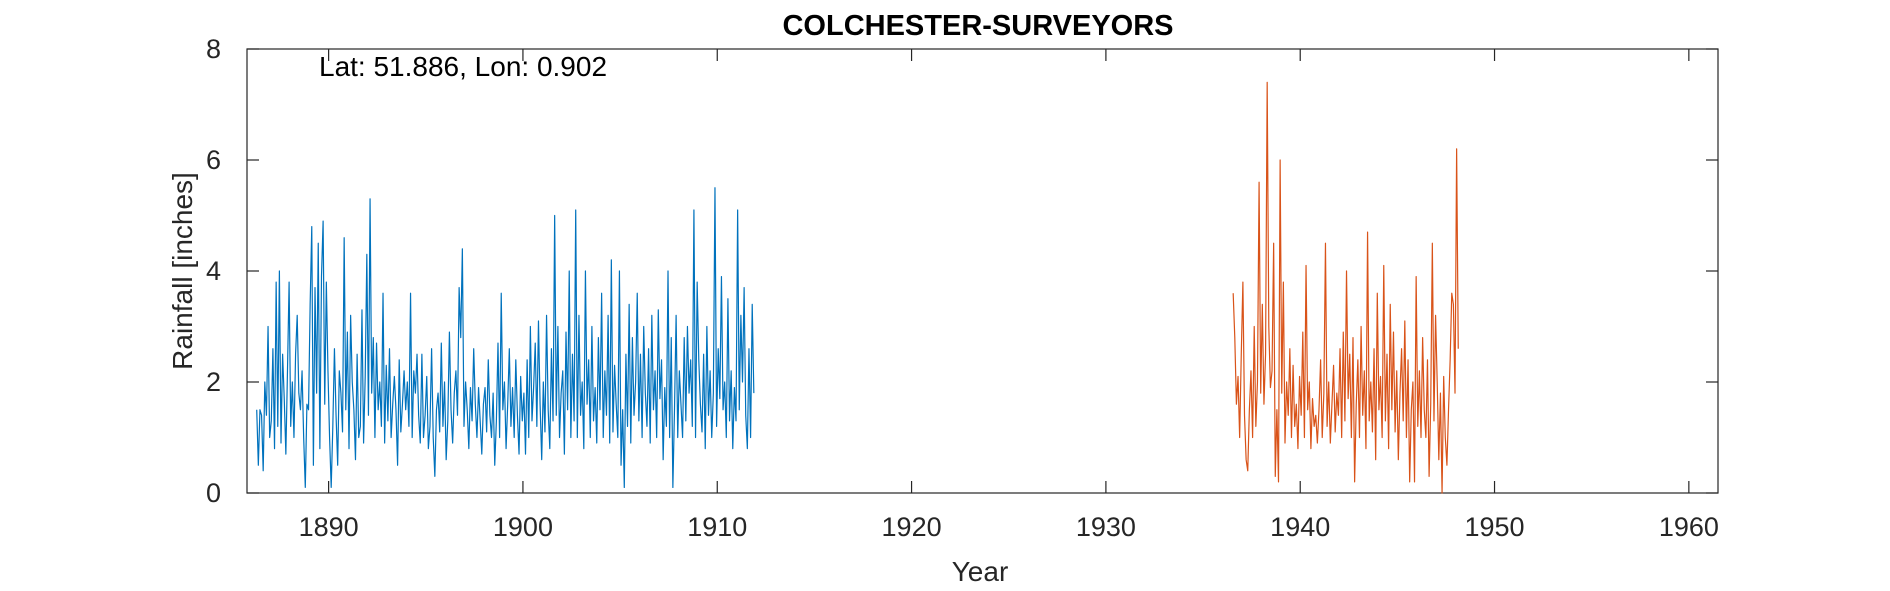  Describe the element at coordinates (329, 527) in the screenshot. I see `x-tick-label: 1890` at that location.